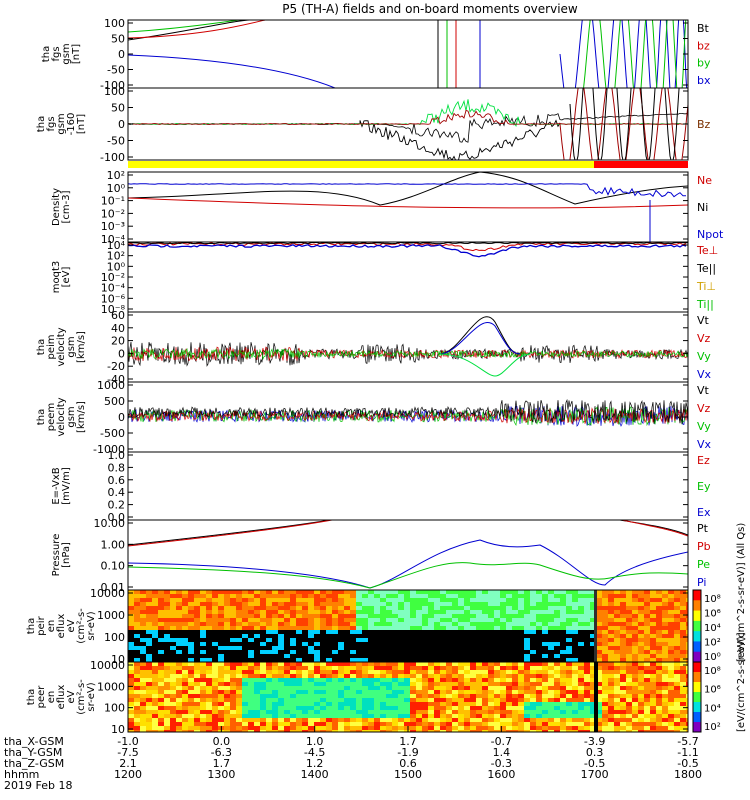 The image size is (750, 800). Describe the element at coordinates (116, 266) in the screenshot. I see `y-tick-label: 10⁰` at that location.